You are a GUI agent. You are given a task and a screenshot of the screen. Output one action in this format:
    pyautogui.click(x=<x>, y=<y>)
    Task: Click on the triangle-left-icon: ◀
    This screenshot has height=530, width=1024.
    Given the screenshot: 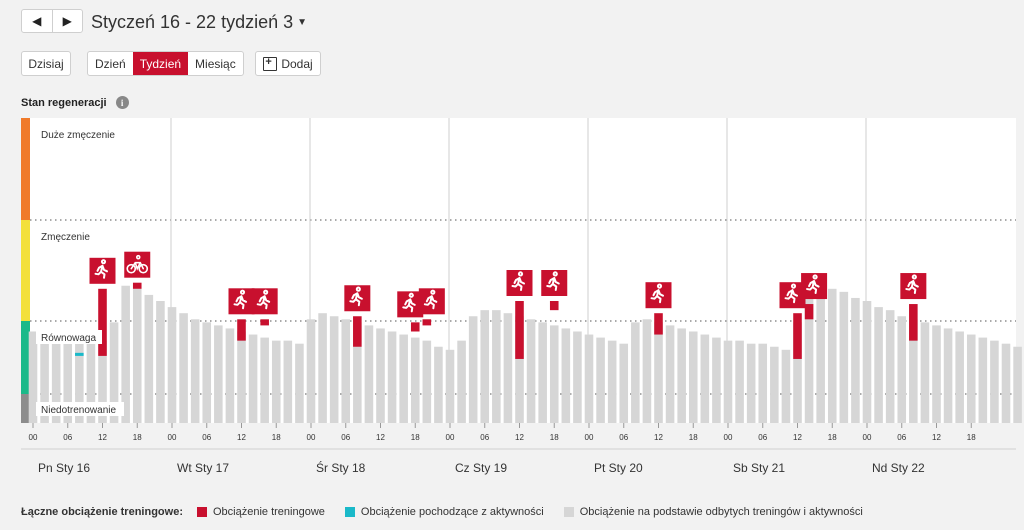 What is the action you would take?
    pyautogui.click(x=37, y=21)
    